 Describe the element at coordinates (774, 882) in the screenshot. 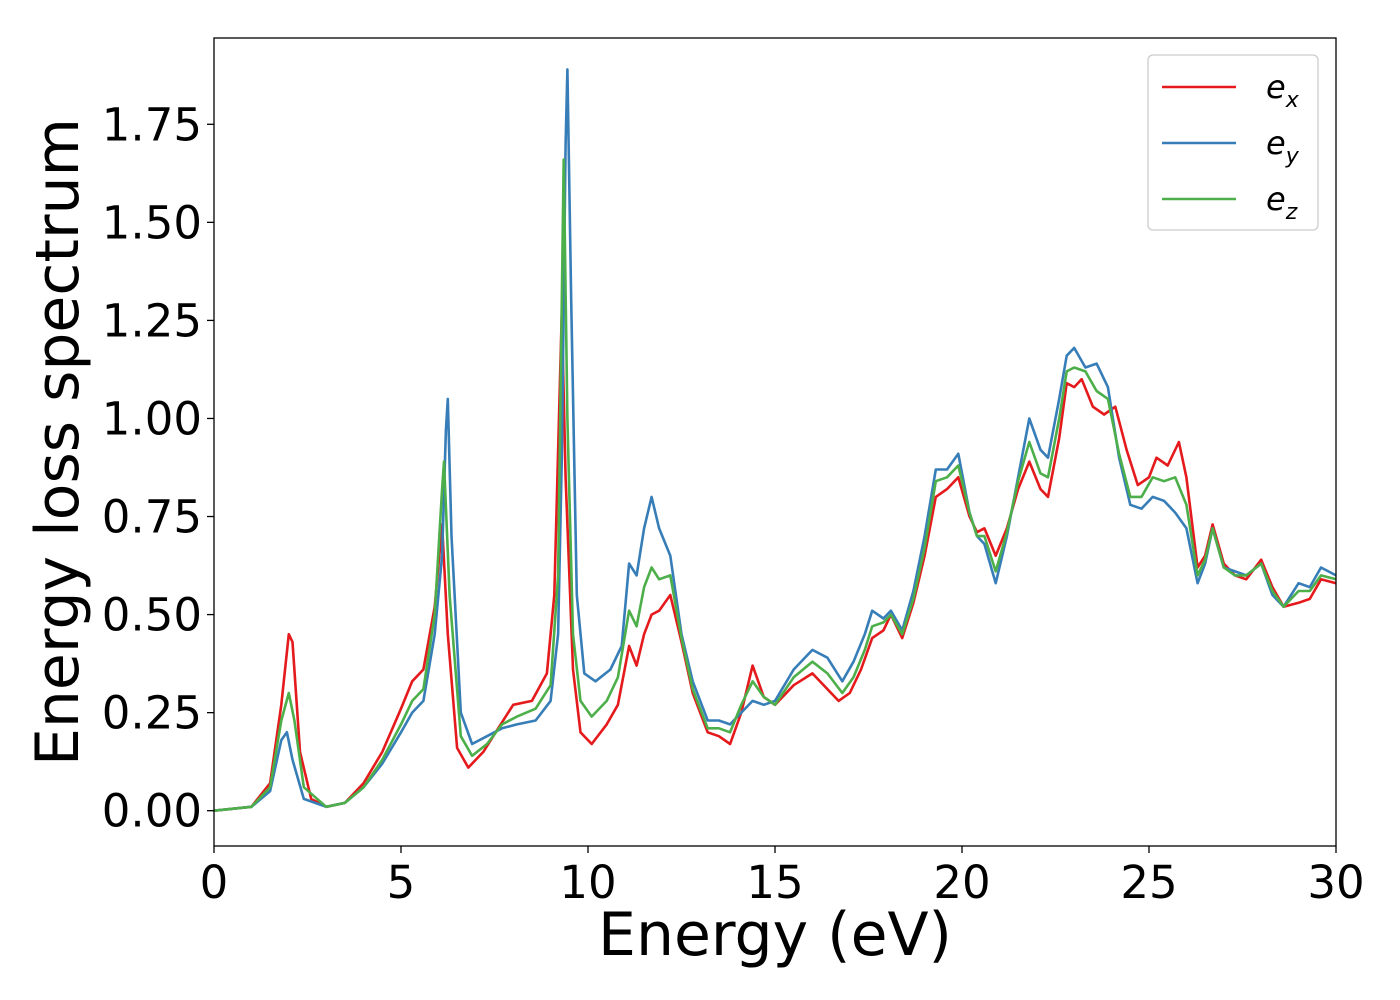

I see `x-tick-label: 15` at that location.